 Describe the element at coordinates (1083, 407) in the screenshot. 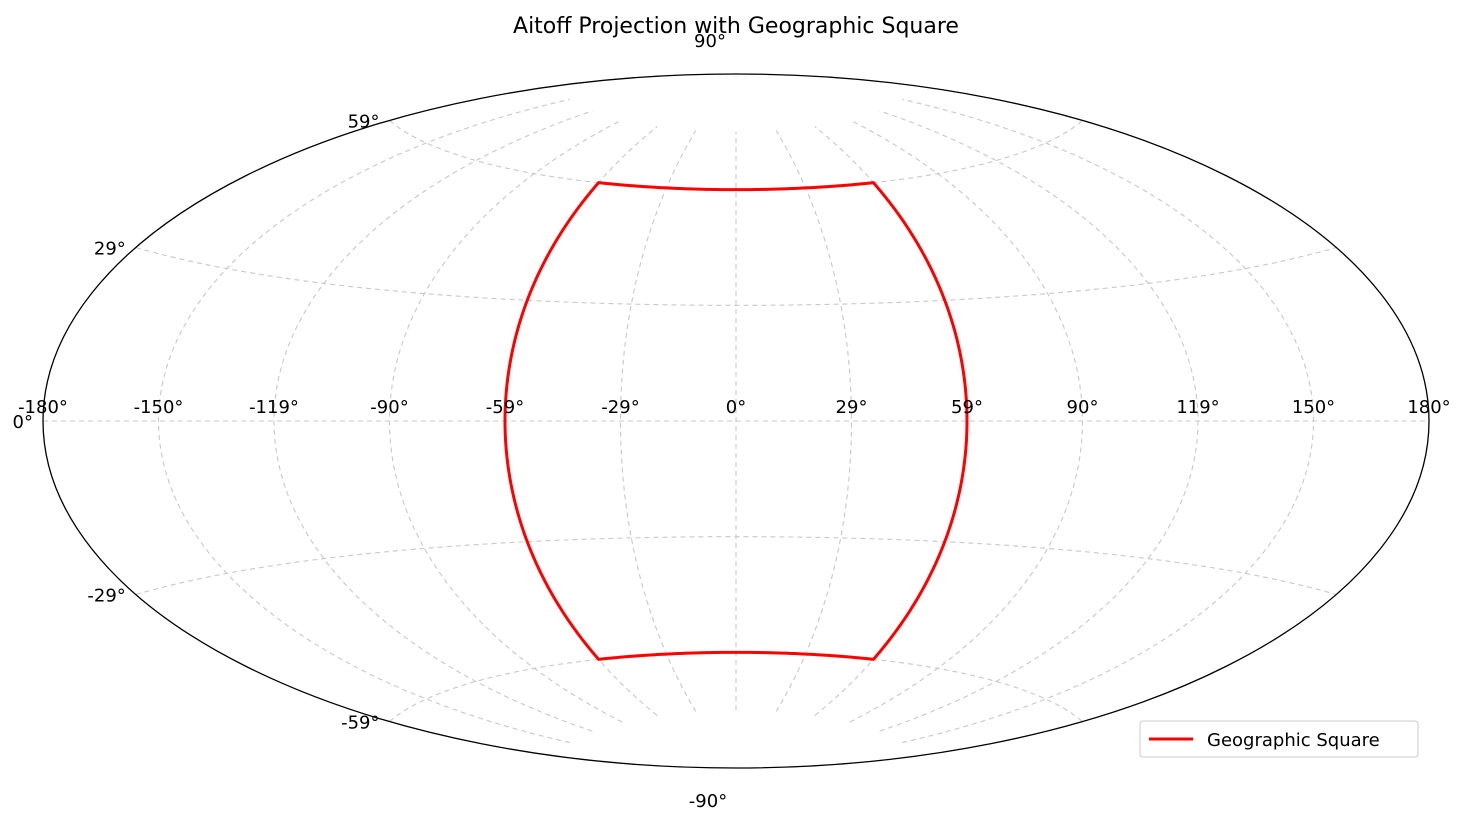

I see `x-tick-label: 90°` at that location.